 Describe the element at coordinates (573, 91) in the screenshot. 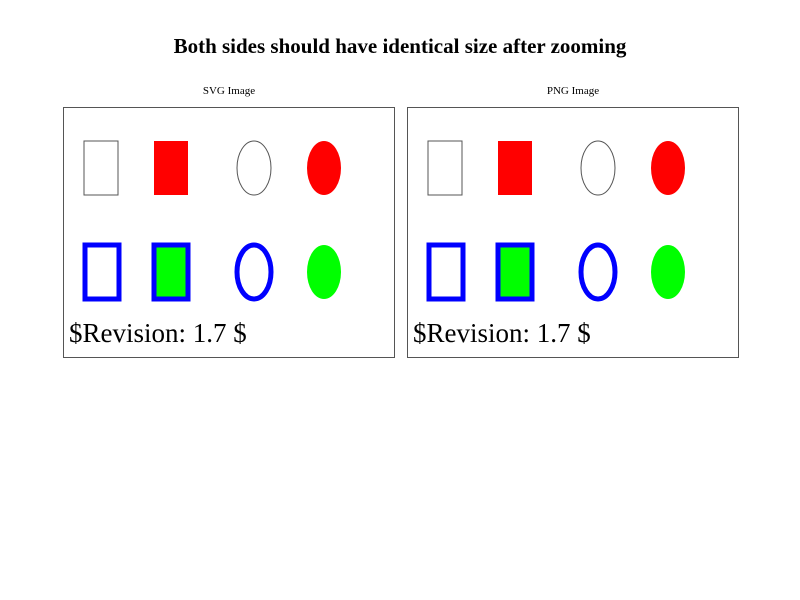

I see `png-image-caption: PNG Image` at that location.